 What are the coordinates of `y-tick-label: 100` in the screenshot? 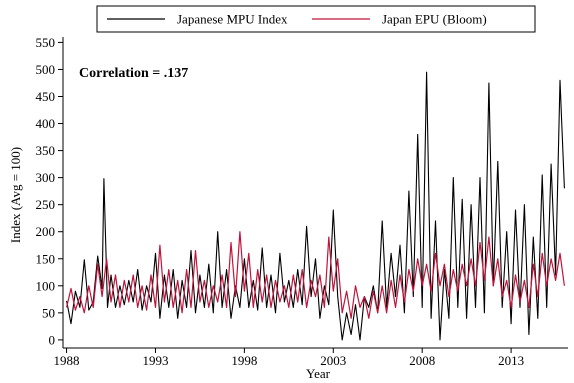 It's located at (46, 285).